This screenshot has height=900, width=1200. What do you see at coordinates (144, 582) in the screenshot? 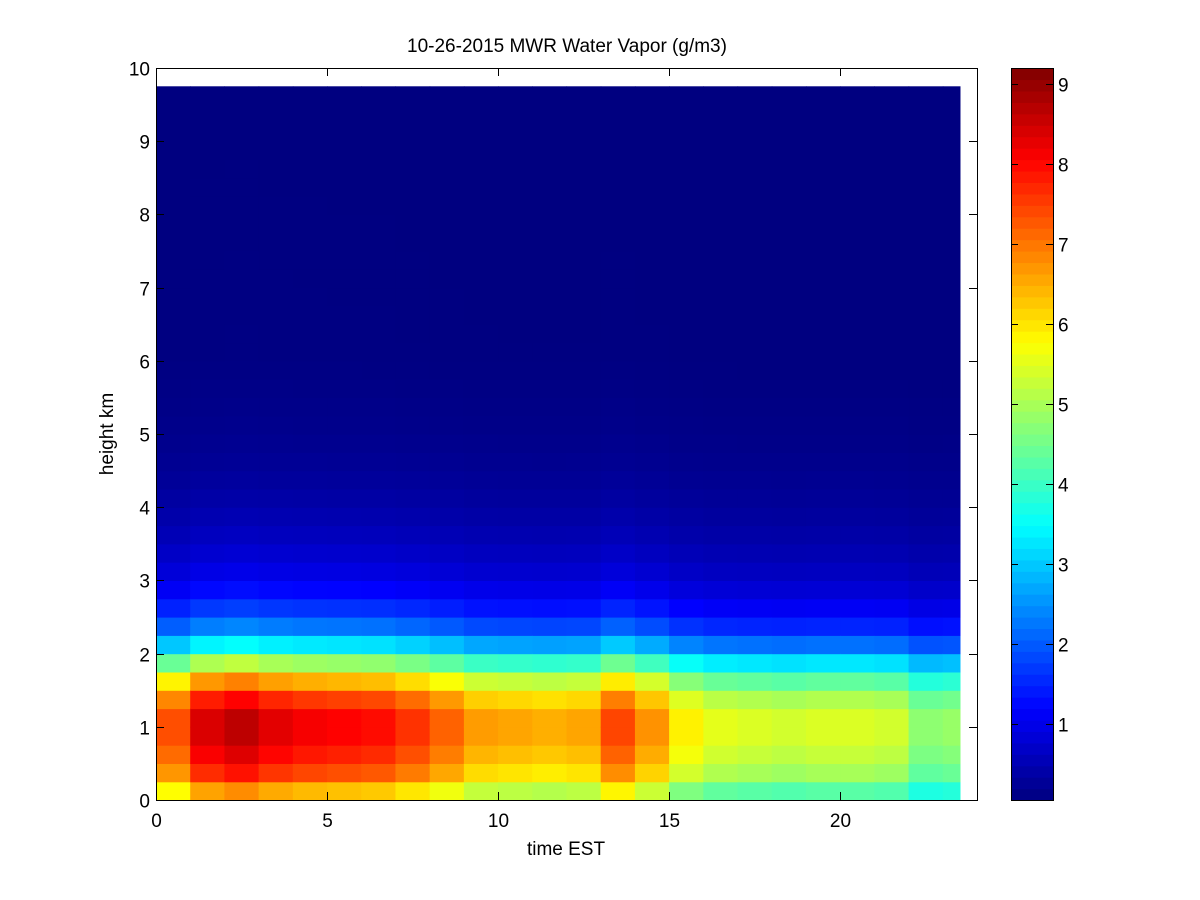
I see `y-tick-label: 3` at bounding box center [144, 582].